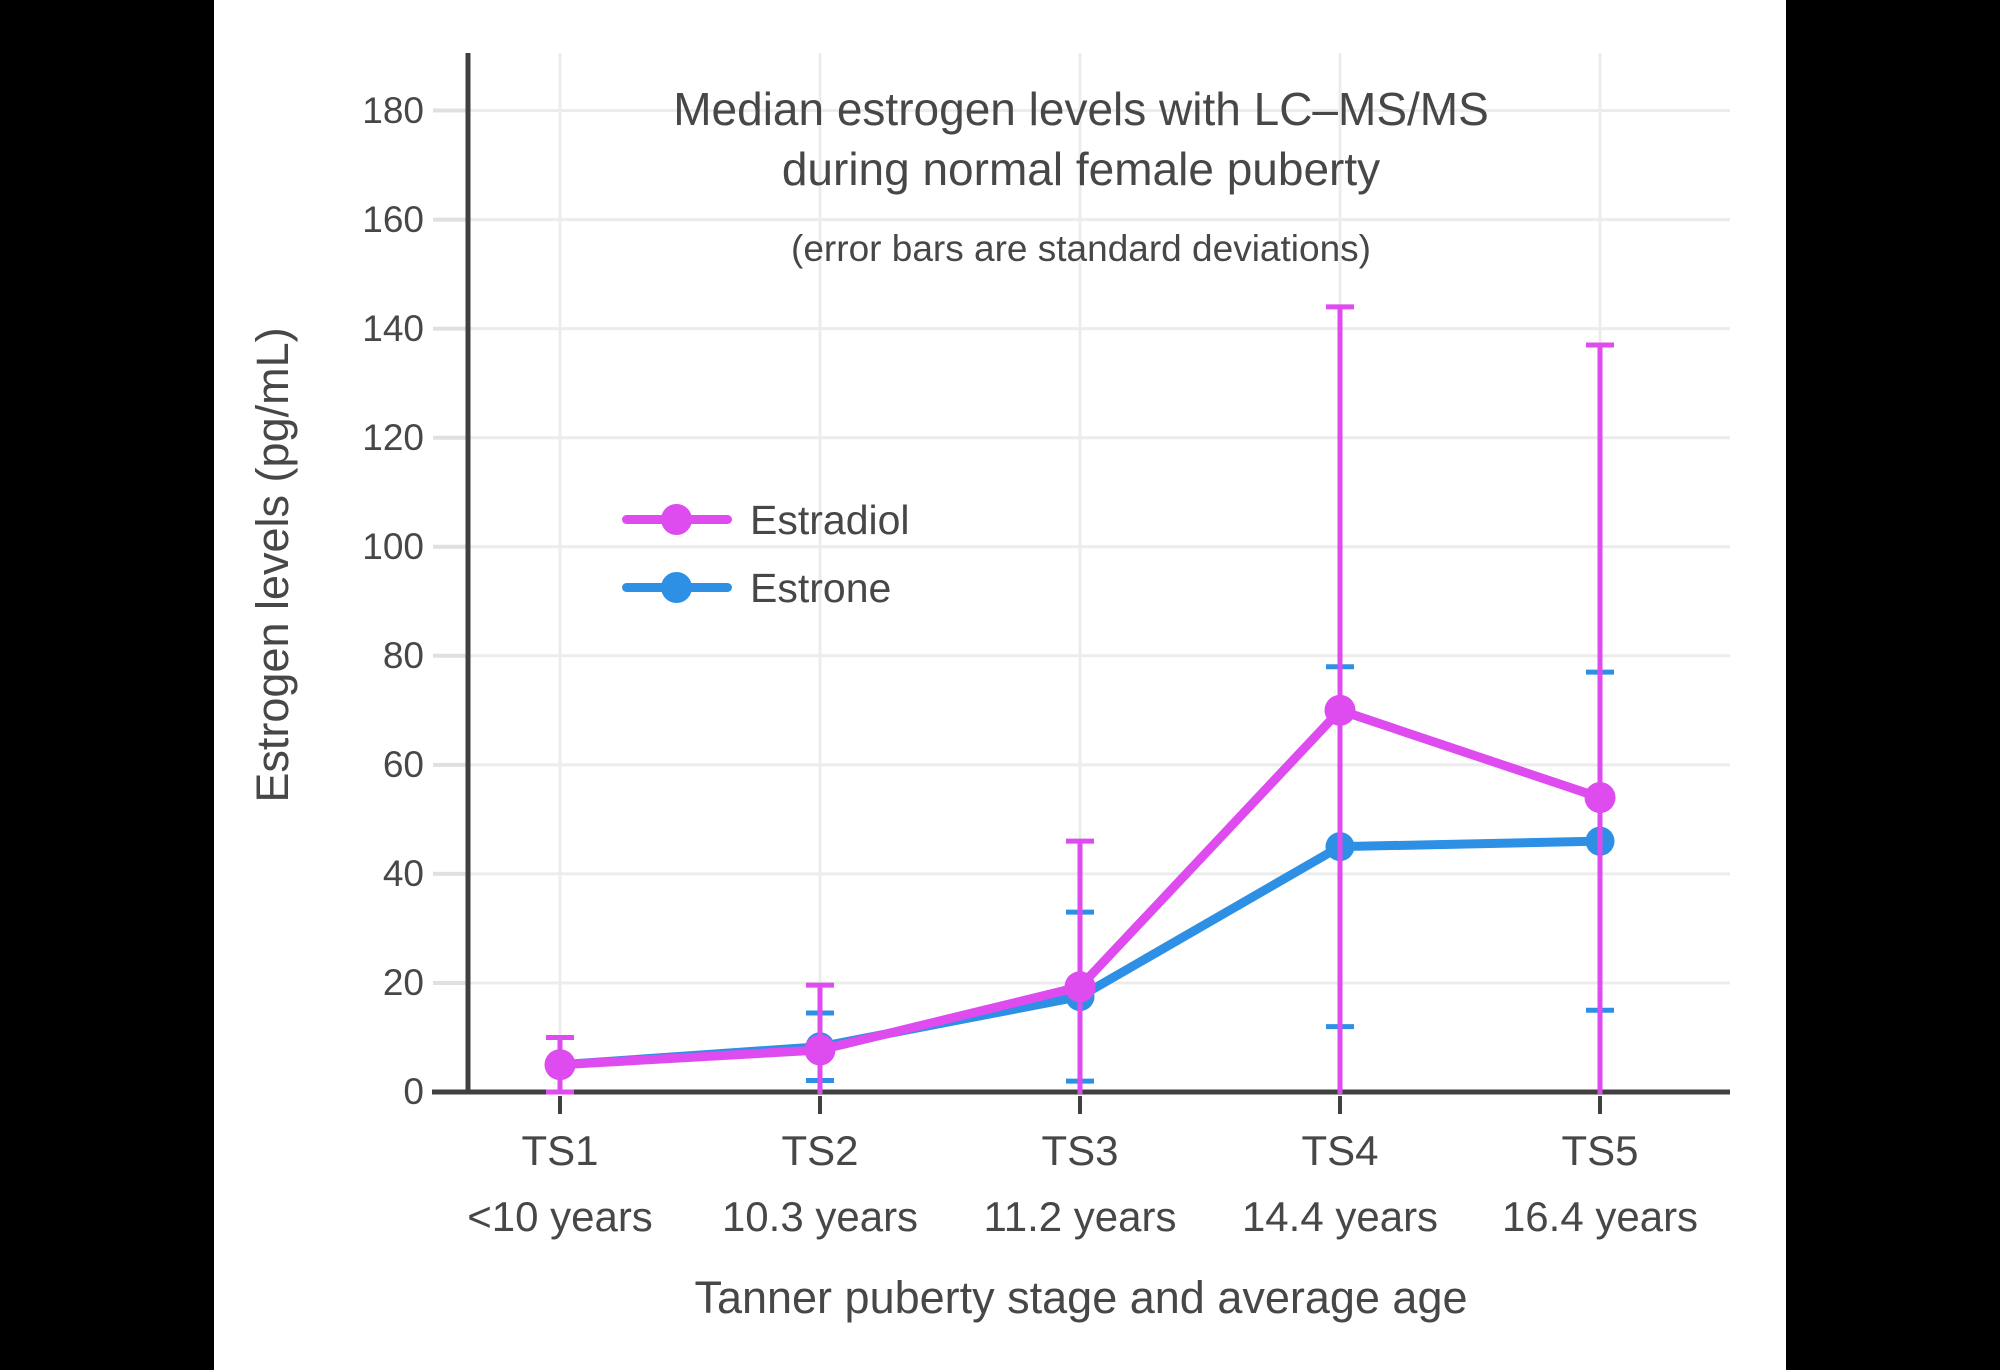 This screenshot has height=1370, width=2000. Describe the element at coordinates (1600, 1216) in the screenshot. I see `x-tick-label-age: 16.4 years` at that location.